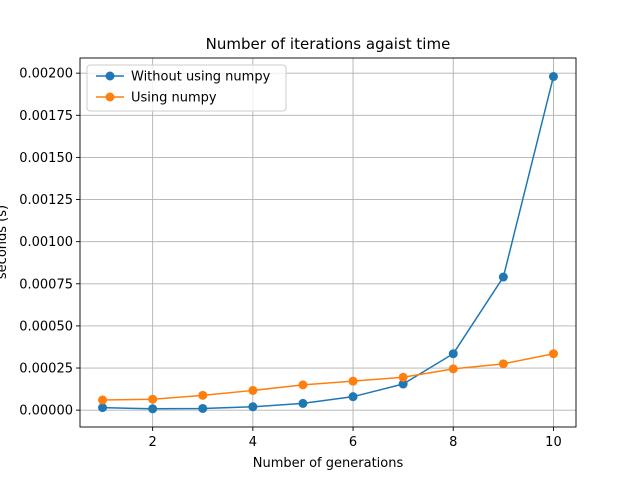  I want to click on y-tick-label: 0.00075, so click(46, 284).